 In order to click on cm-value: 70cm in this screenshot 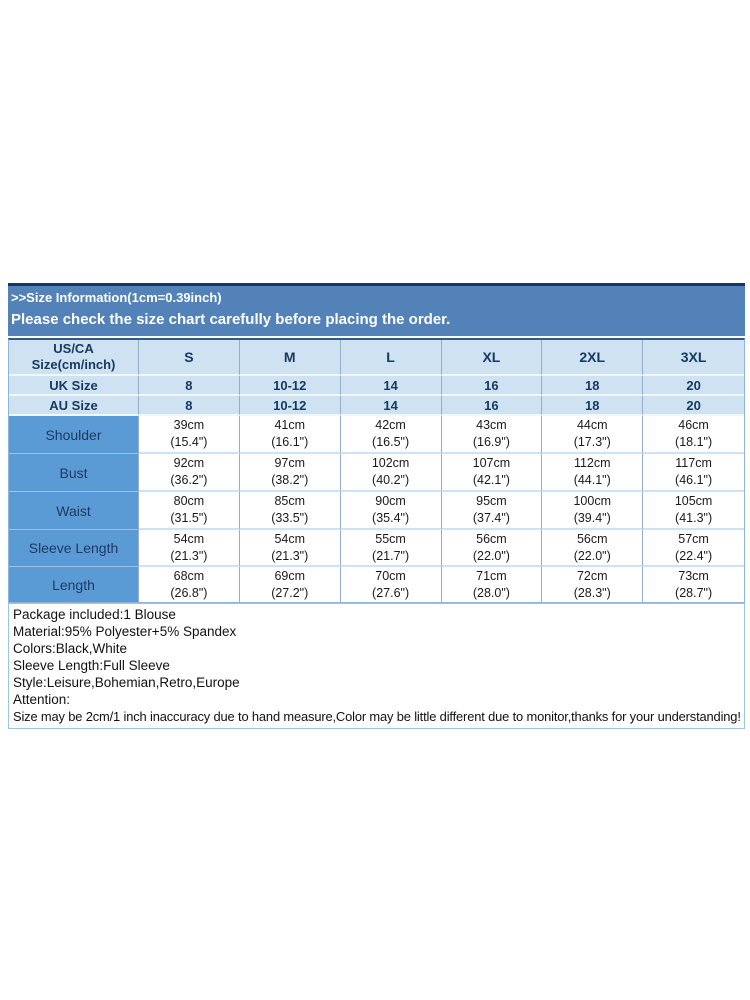, I will do `click(390, 575)`.